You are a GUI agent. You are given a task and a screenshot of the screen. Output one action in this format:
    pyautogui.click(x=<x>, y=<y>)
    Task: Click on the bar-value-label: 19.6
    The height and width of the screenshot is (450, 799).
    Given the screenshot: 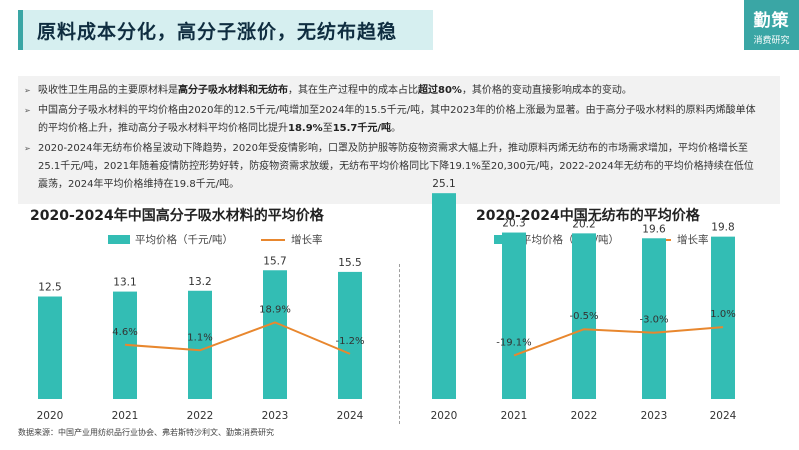 What is the action you would take?
    pyautogui.click(x=654, y=229)
    